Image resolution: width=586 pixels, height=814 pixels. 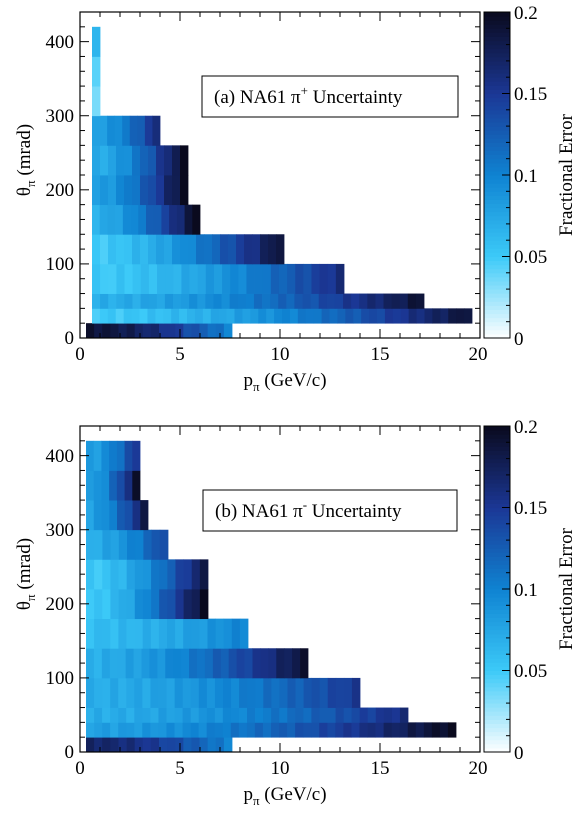 I want to click on legend-text-a: (a) NA61 π+ Uncertainty, so click(x=308, y=95).